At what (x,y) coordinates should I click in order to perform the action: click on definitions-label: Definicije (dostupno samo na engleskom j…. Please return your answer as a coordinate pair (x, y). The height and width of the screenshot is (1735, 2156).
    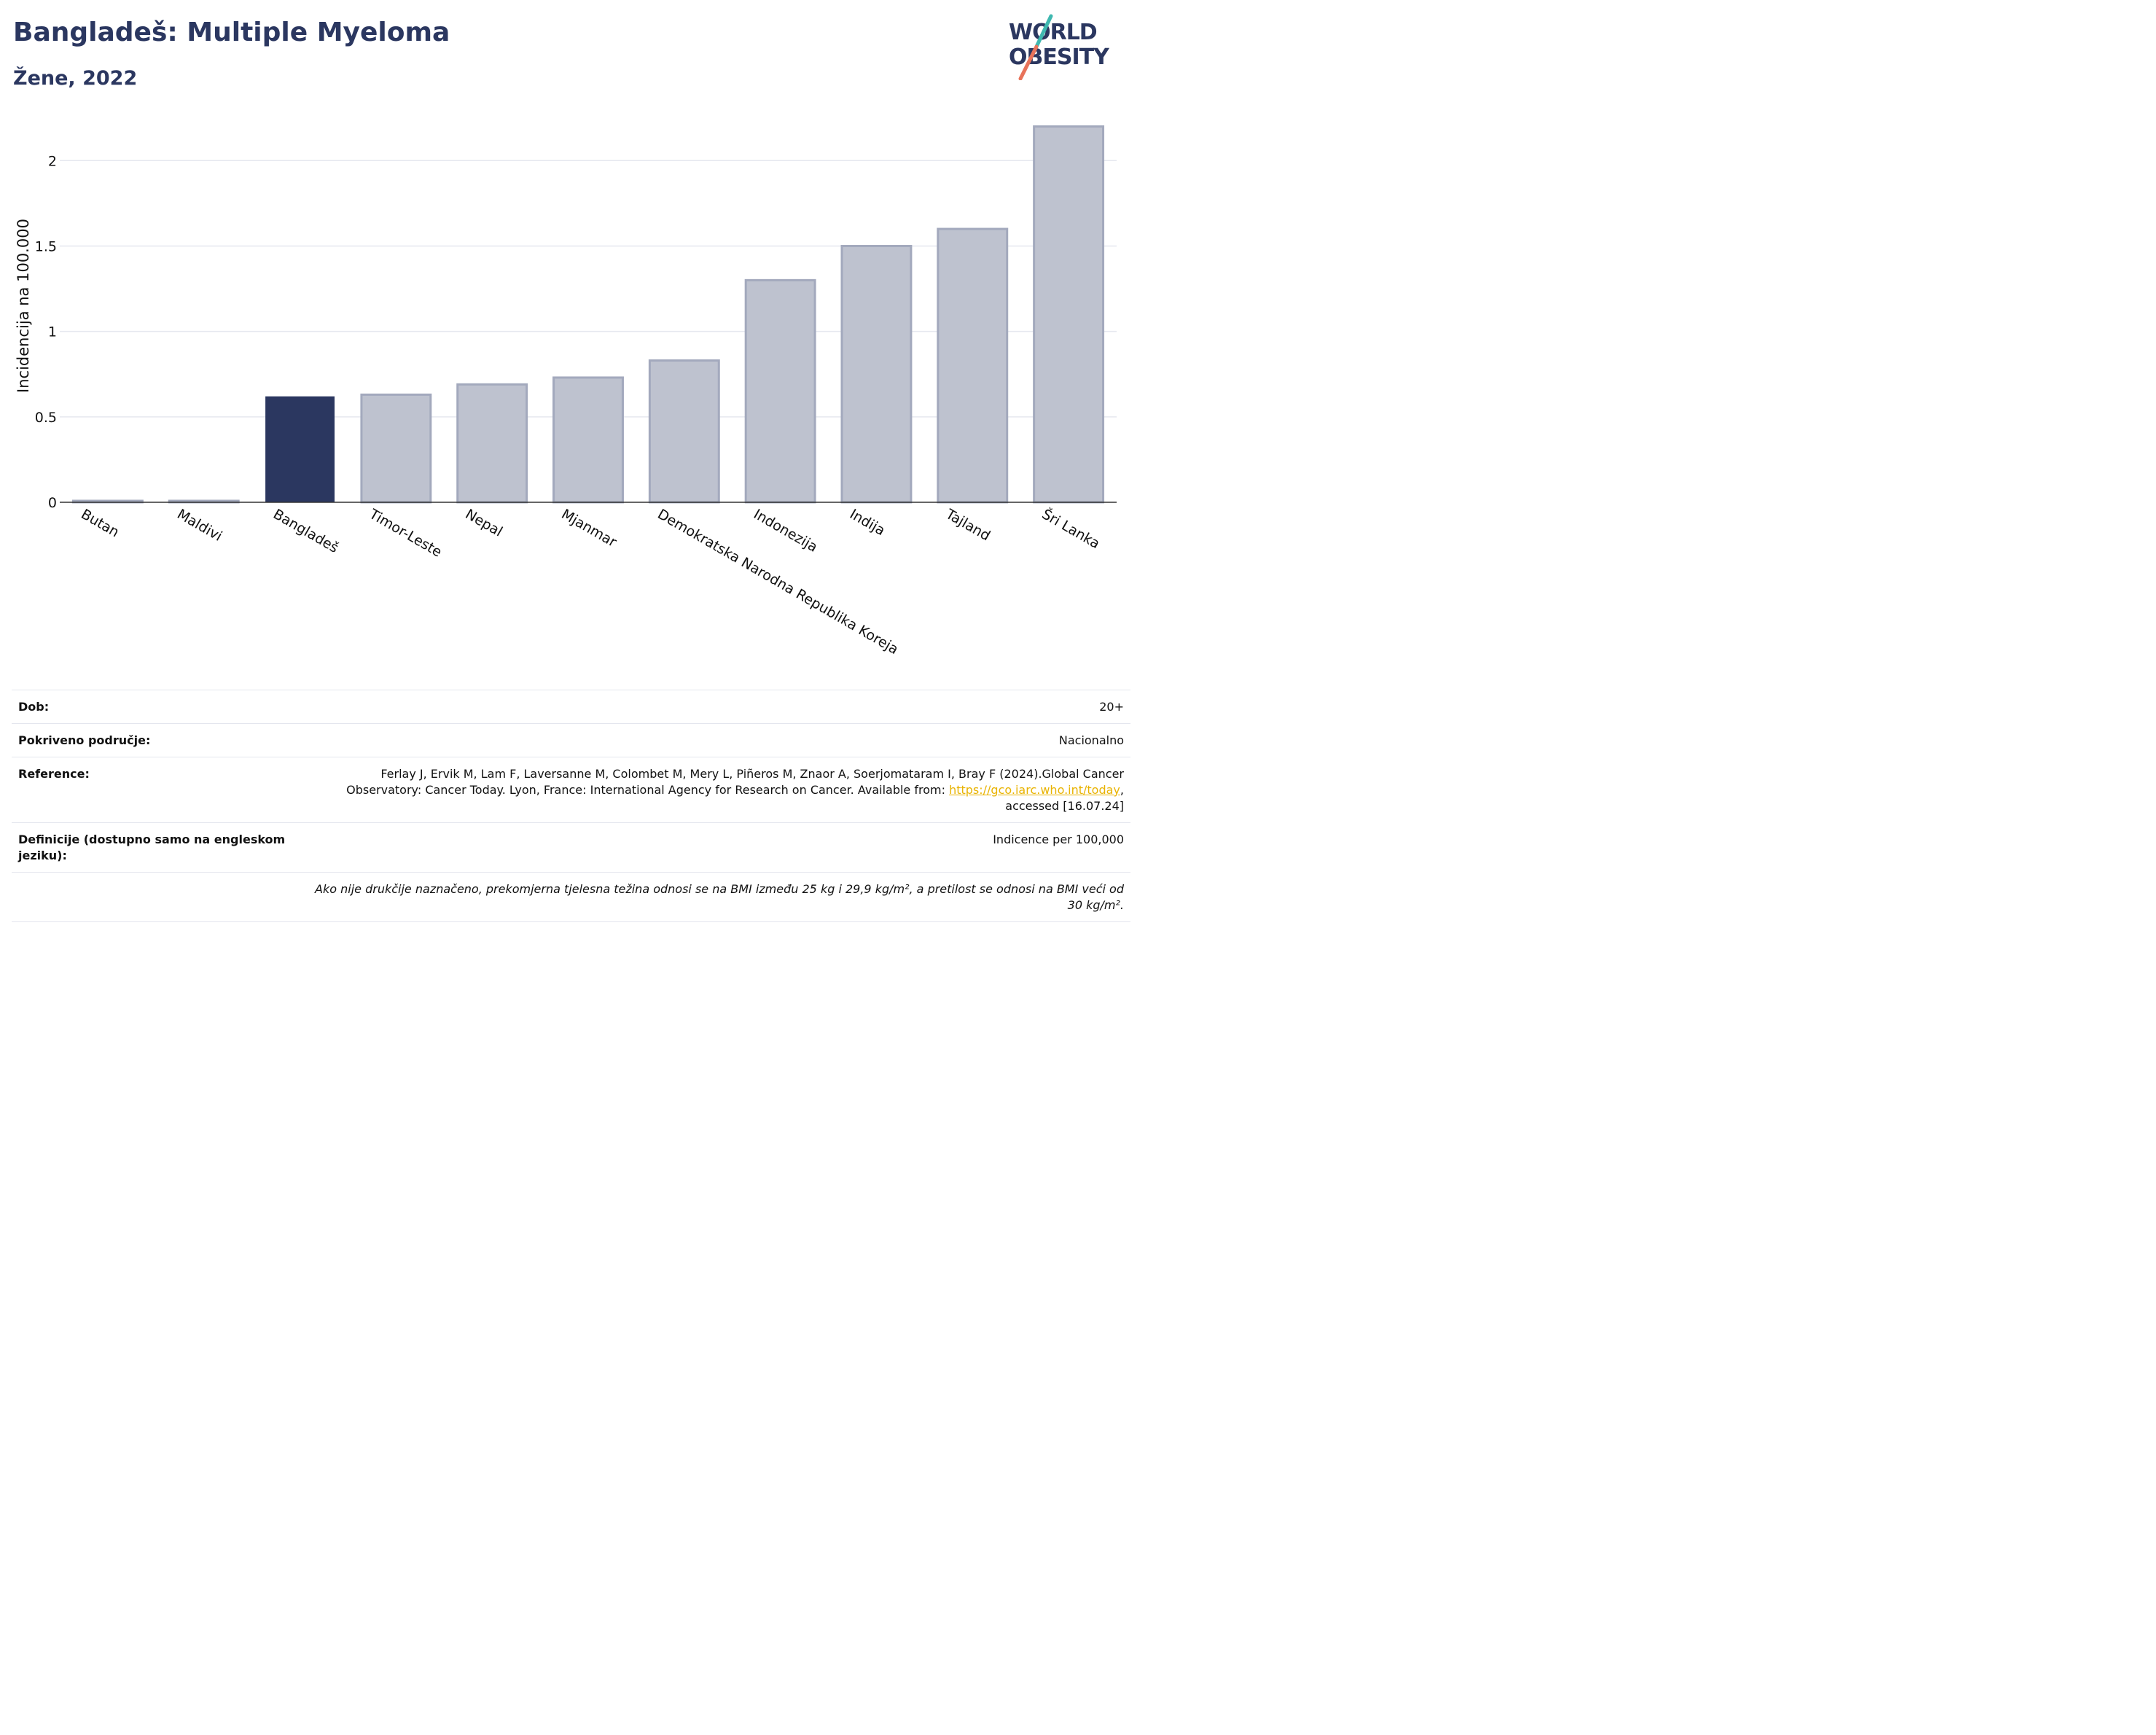
    Looking at the image, I should click on (152, 847).